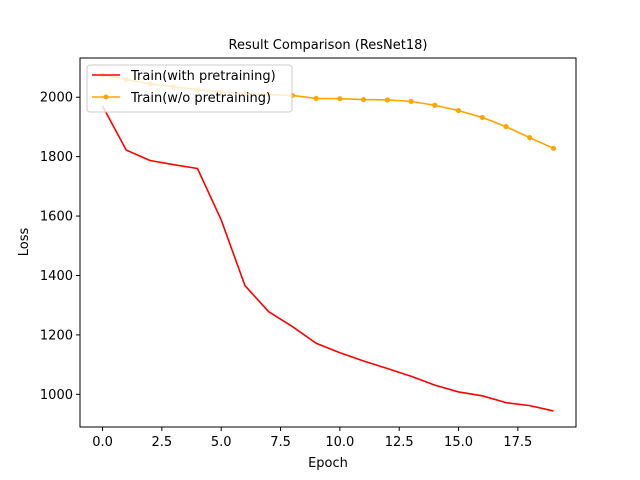 Image resolution: width=640 pixels, height=480 pixels. I want to click on x-tick-label: 12.5, so click(399, 442).